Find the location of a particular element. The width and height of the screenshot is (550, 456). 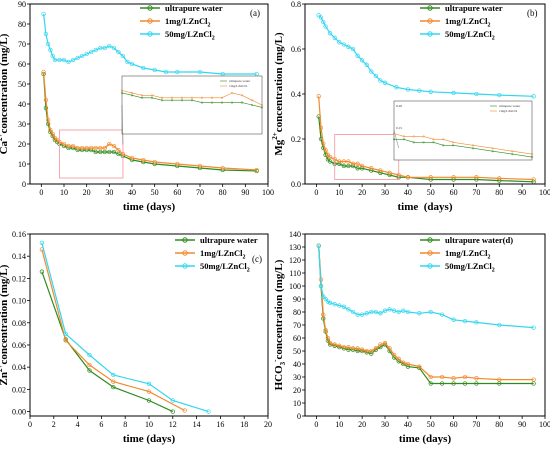

inset-legend-label: ultrapure water is located at coordinates (510, 106).